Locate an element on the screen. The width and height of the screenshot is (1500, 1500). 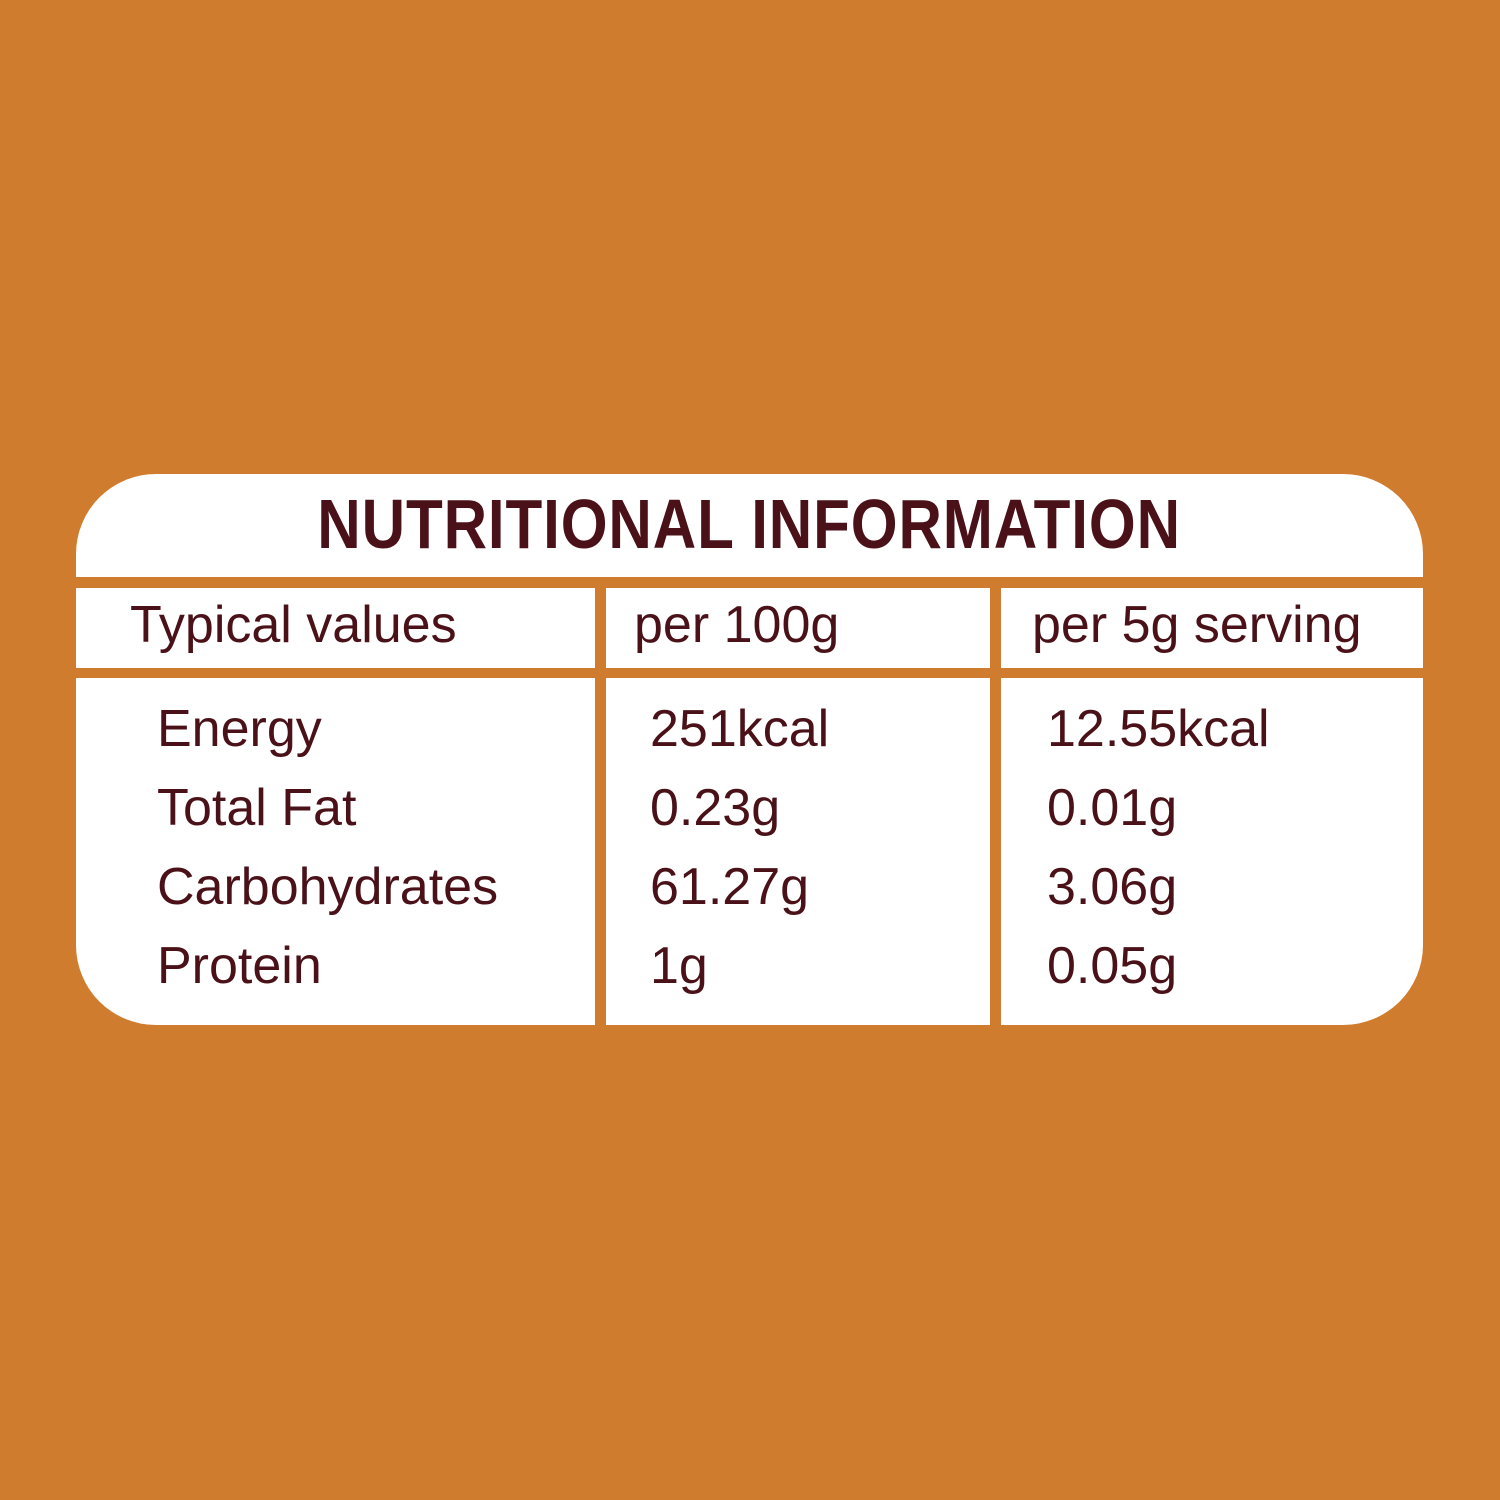
row-name-energy: Energy is located at coordinates (239, 729).